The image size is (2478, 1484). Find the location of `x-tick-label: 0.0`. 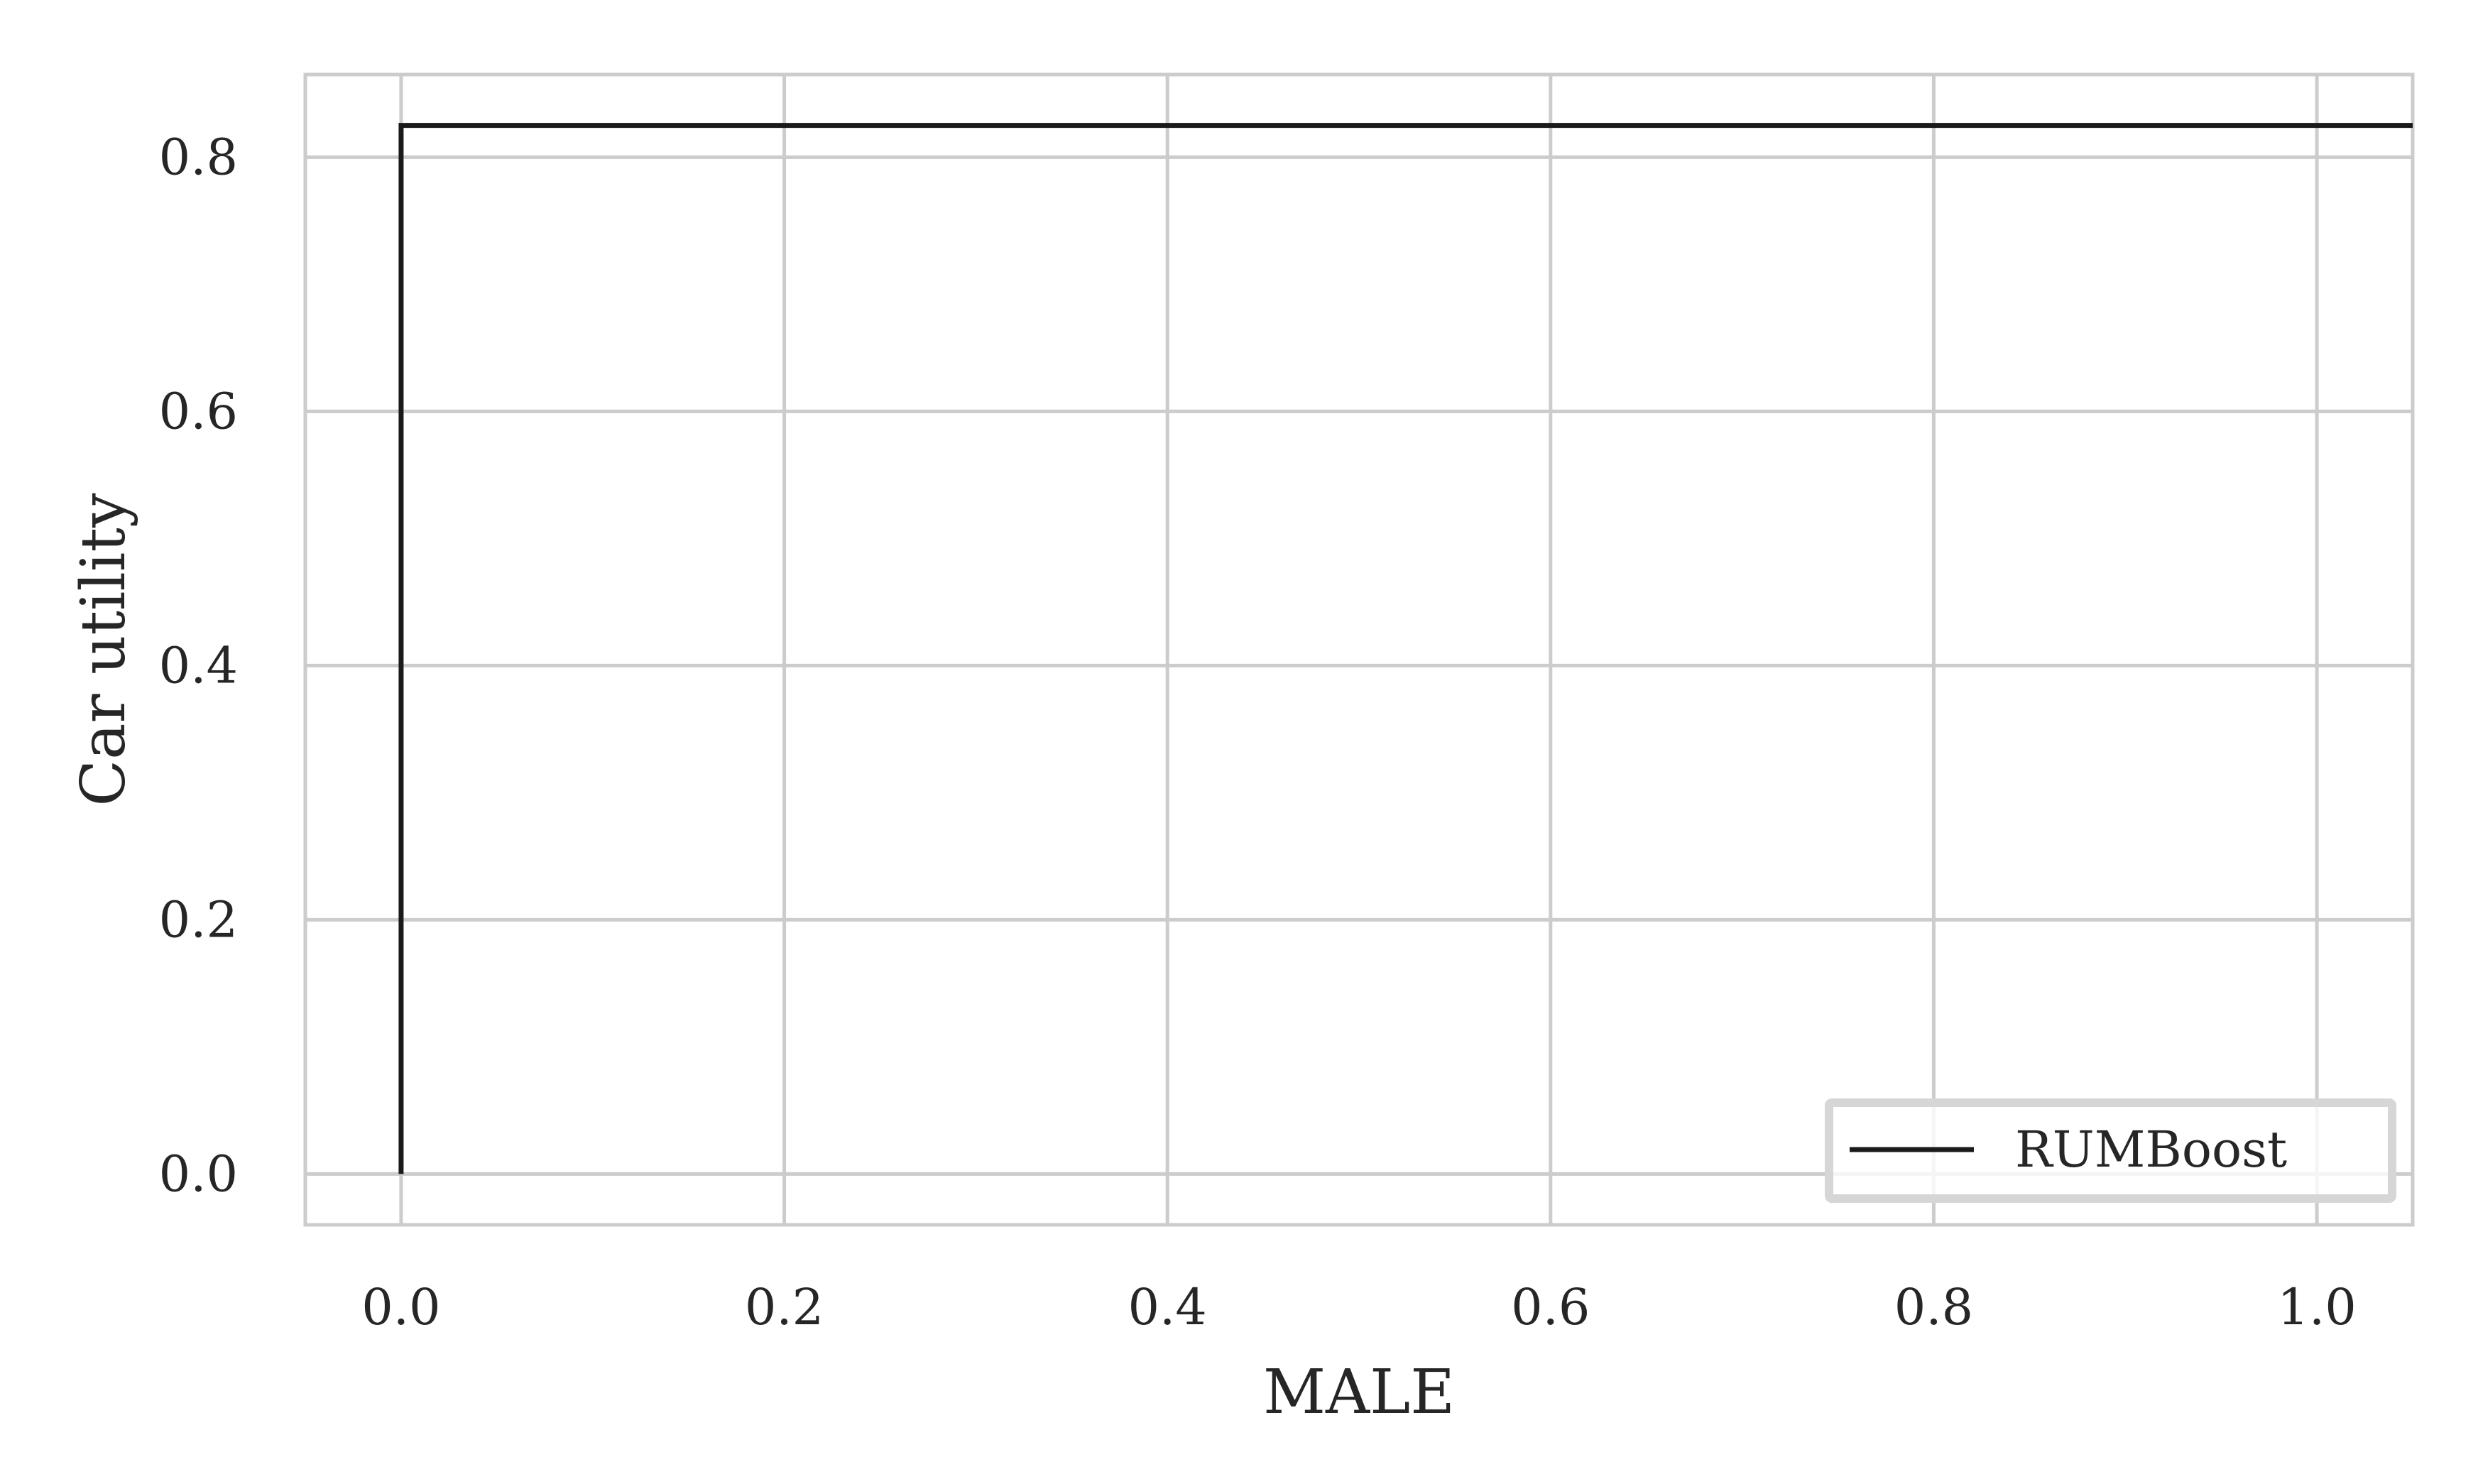

x-tick-label: 0.0 is located at coordinates (401, 1307).